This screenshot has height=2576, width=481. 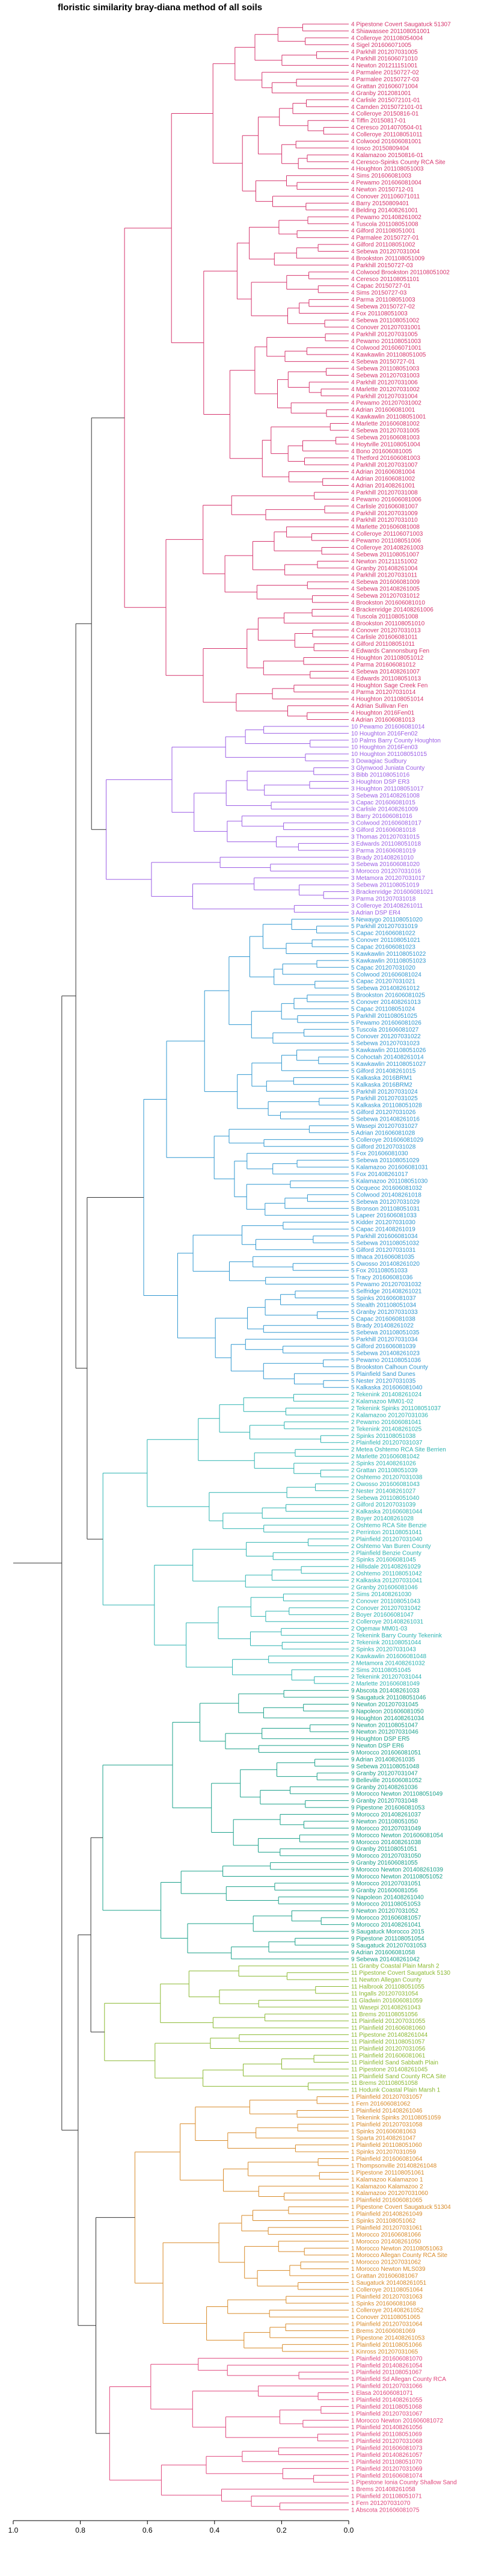 What do you see at coordinates (382, 1402) in the screenshot?
I see `leaf-label: 2 Kalamazoo MM01-02` at bounding box center [382, 1402].